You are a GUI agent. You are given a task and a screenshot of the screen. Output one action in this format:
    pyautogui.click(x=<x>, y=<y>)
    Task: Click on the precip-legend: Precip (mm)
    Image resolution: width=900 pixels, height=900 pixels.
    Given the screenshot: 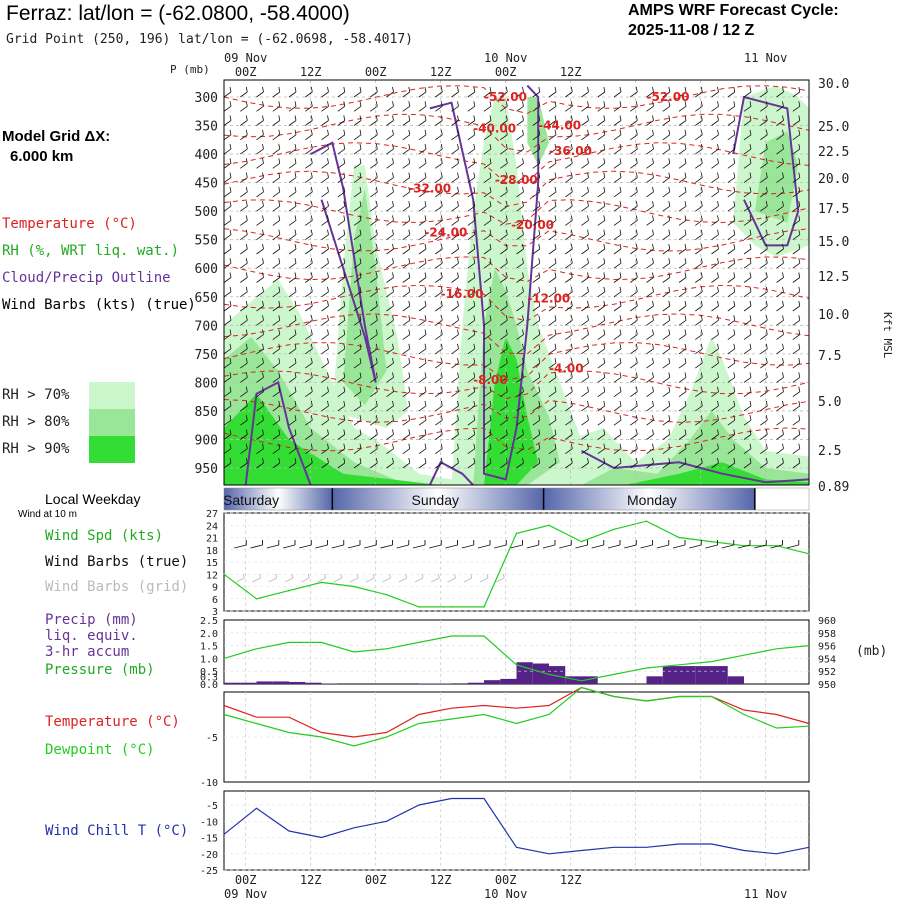 What is the action you would take?
    pyautogui.click(x=91, y=620)
    